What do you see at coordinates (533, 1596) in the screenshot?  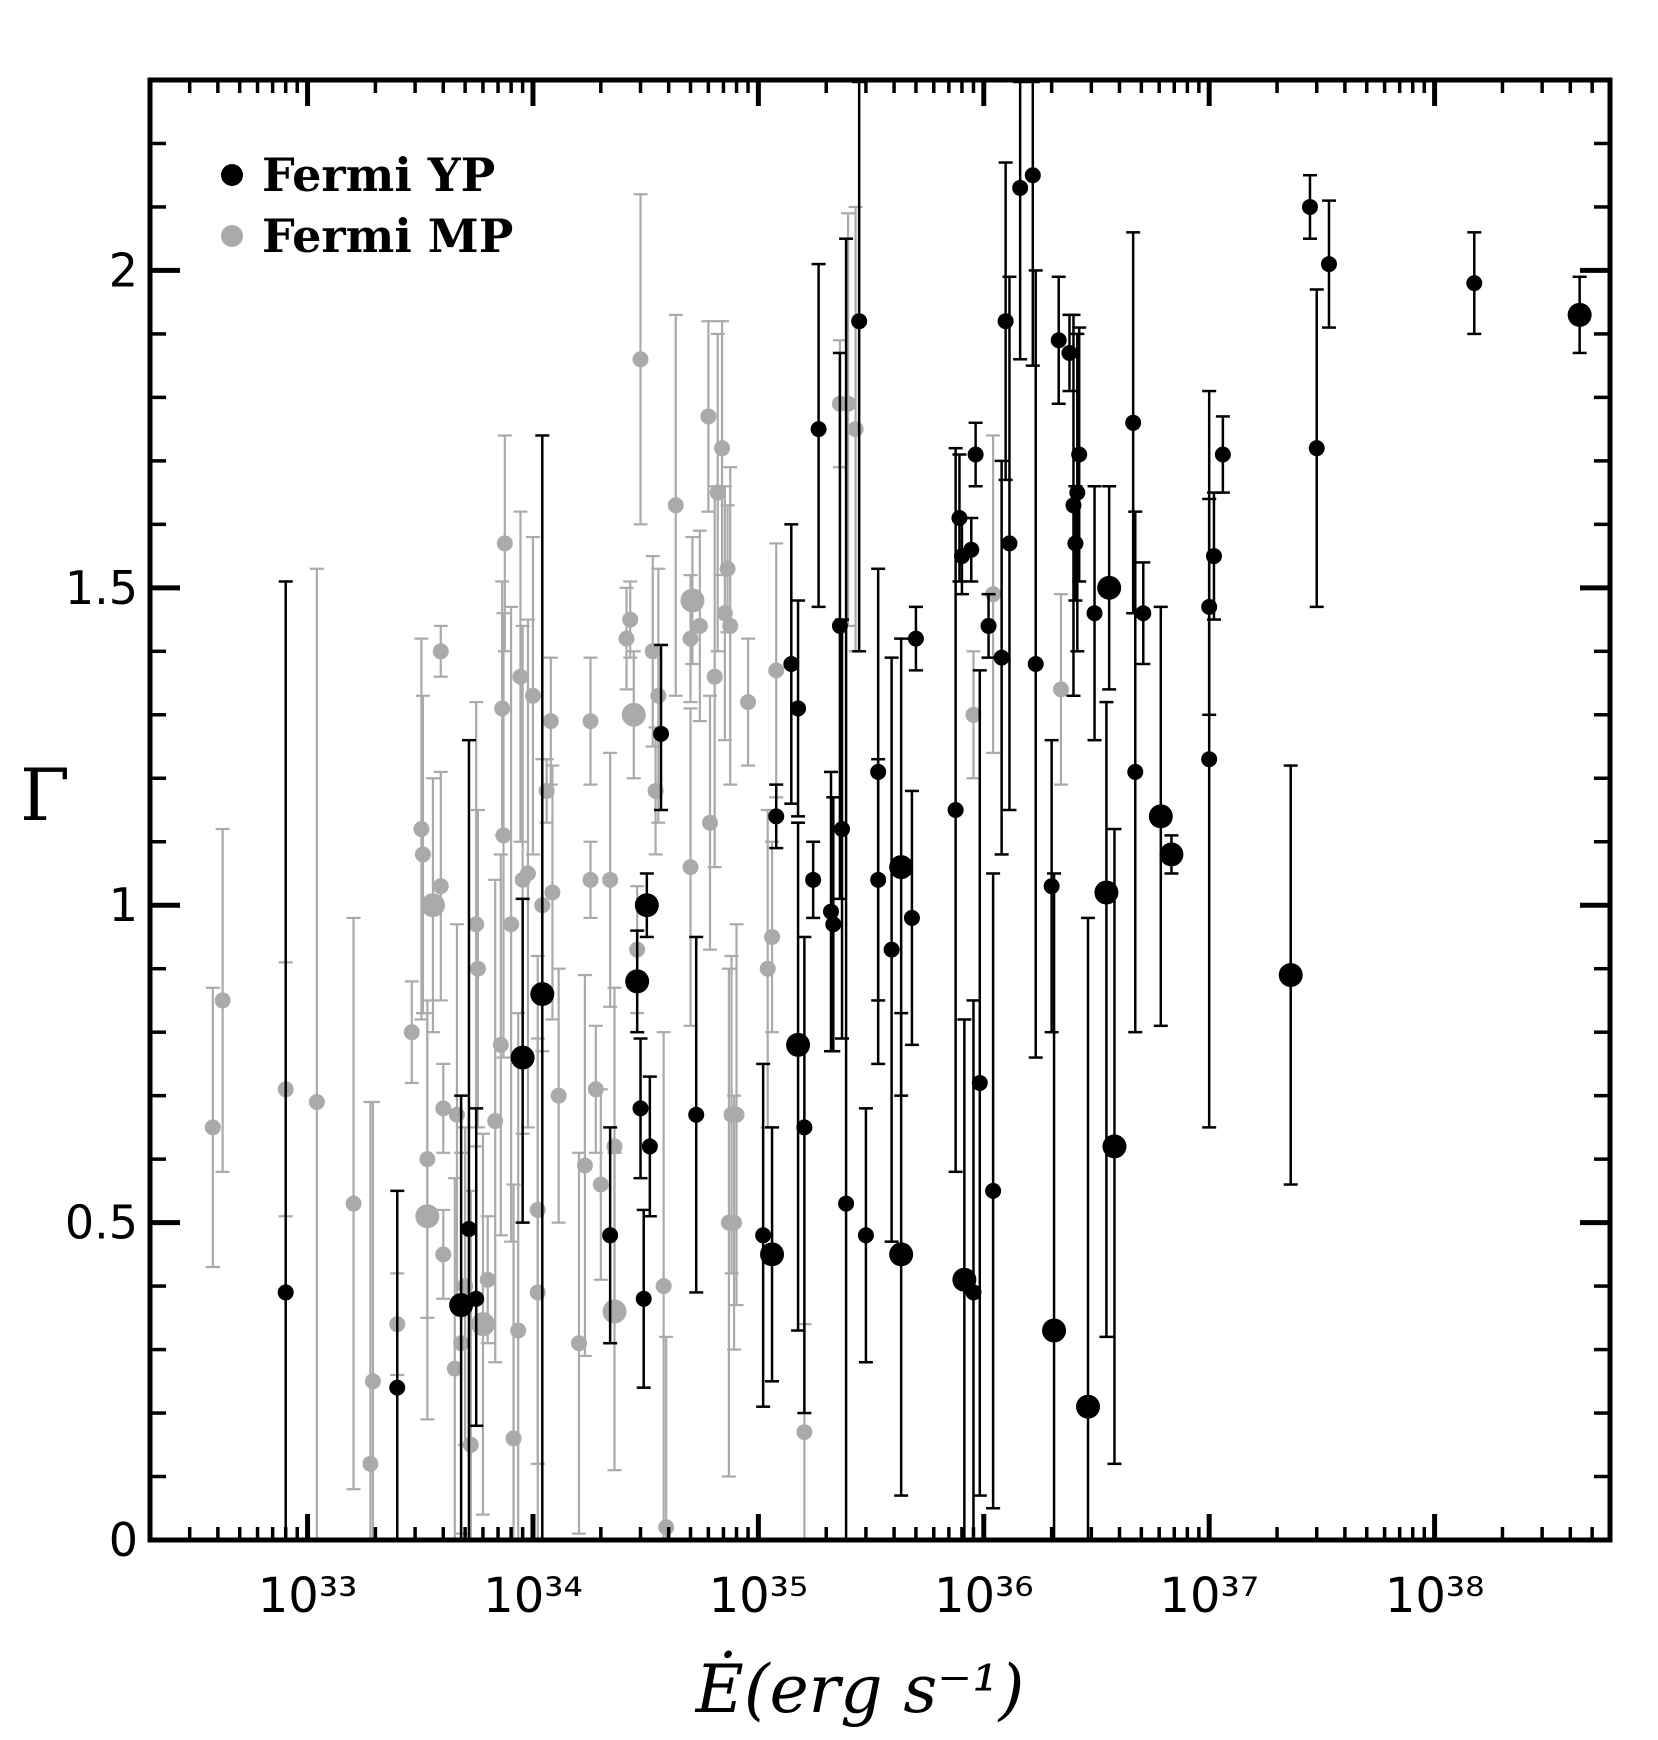 I see `x-tick-label: 10³⁴` at bounding box center [533, 1596].